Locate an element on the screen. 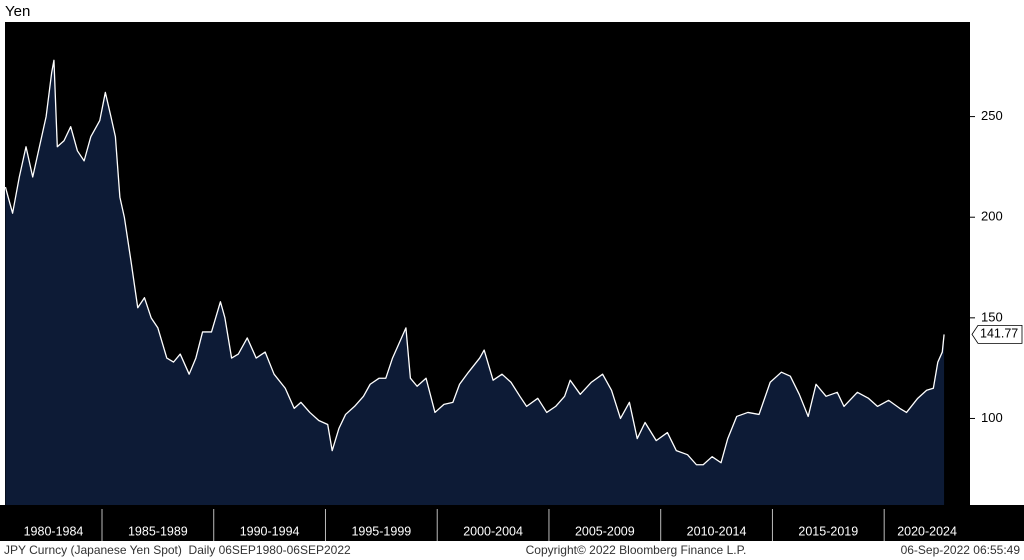  y-axis-label: Yen is located at coordinates (17, 11).